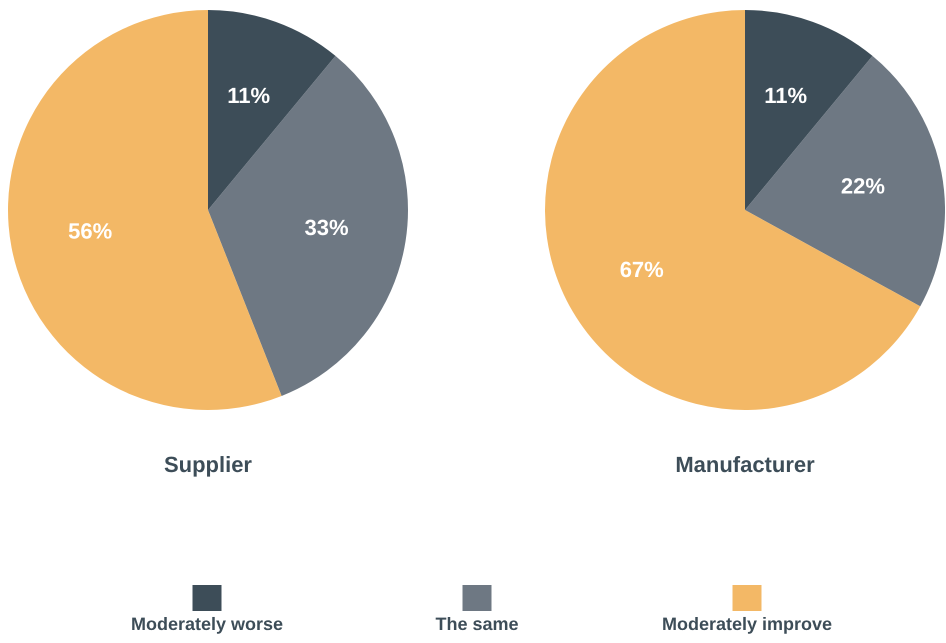 This screenshot has height=643, width=946. What do you see at coordinates (90, 231) in the screenshot?
I see `data-label: 56%` at bounding box center [90, 231].